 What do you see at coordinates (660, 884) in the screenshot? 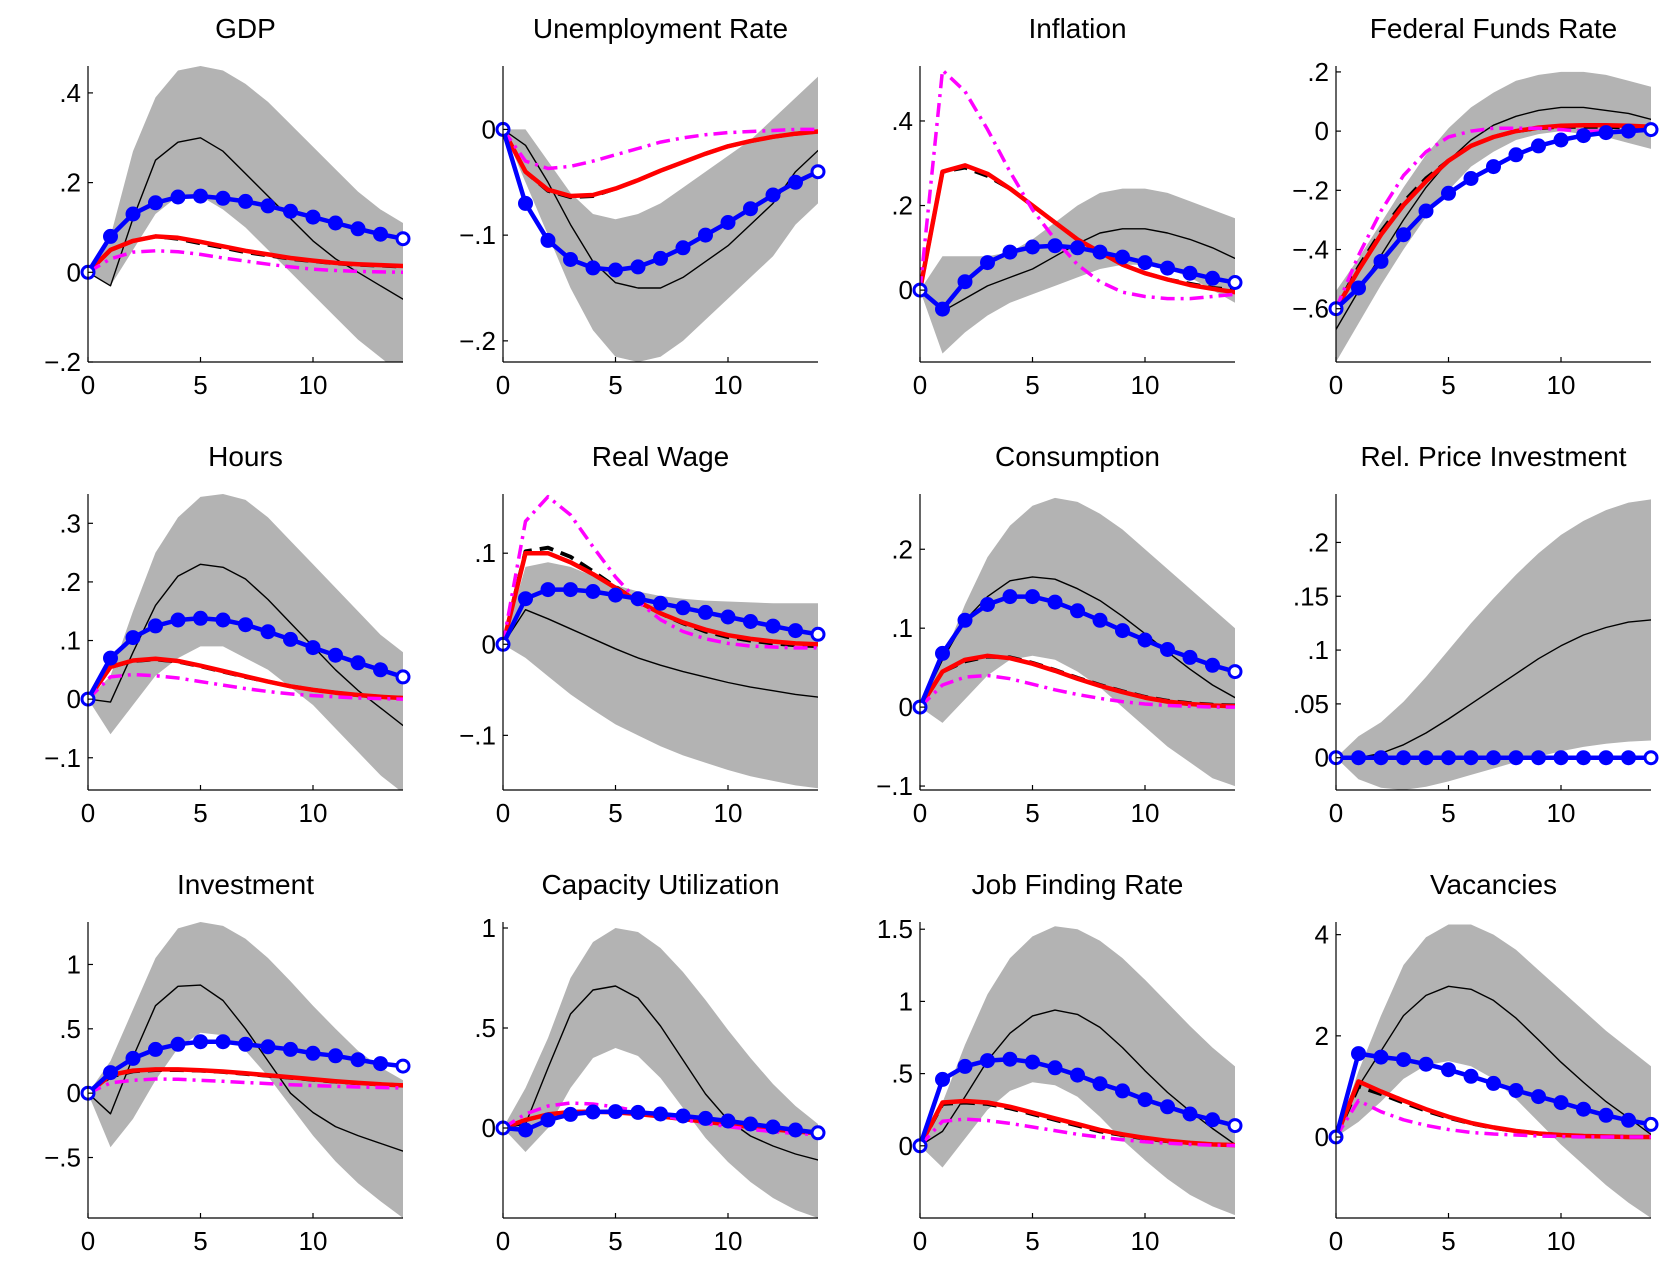
I see `panel-title: Capacity Utilization` at bounding box center [660, 884].